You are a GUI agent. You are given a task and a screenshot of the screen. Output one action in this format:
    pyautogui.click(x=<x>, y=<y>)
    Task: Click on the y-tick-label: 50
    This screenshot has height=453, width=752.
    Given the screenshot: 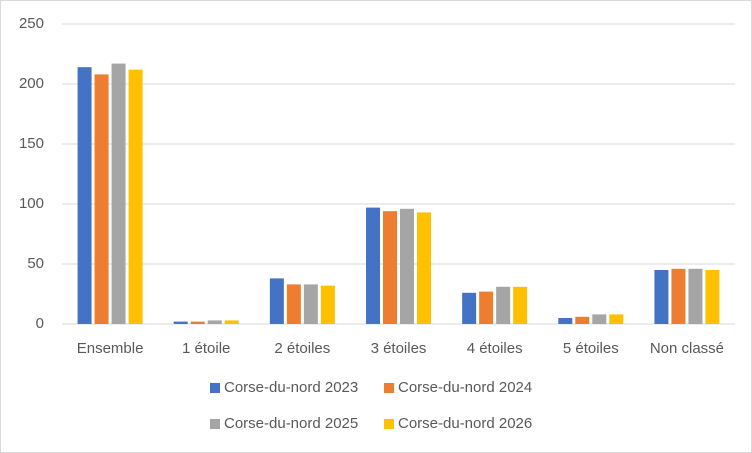 What is the action you would take?
    pyautogui.click(x=35, y=263)
    